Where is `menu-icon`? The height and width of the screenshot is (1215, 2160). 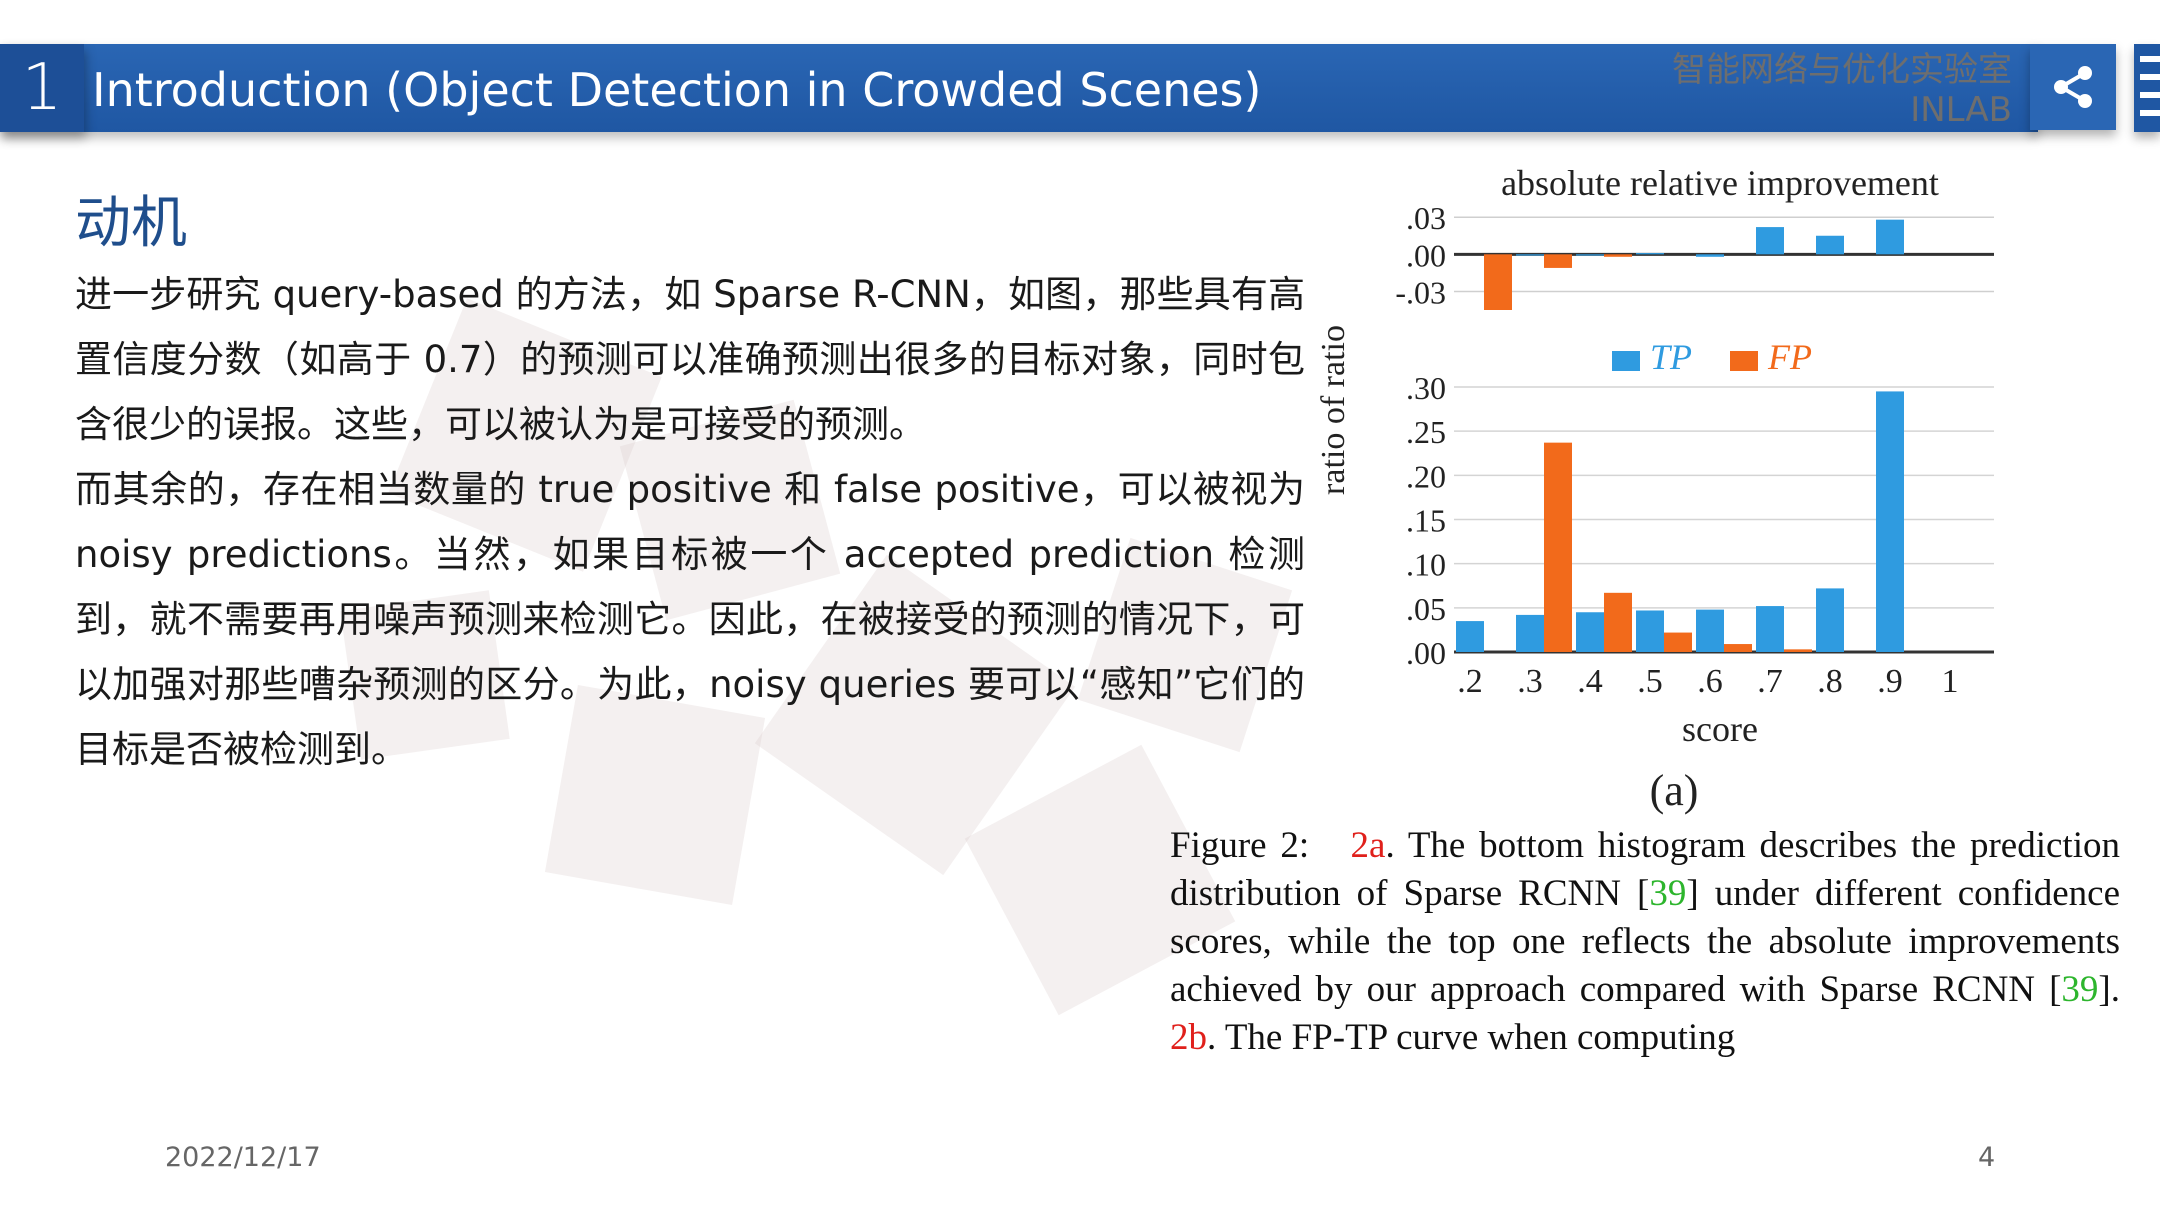 menu-icon is located at coordinates (2147, 88).